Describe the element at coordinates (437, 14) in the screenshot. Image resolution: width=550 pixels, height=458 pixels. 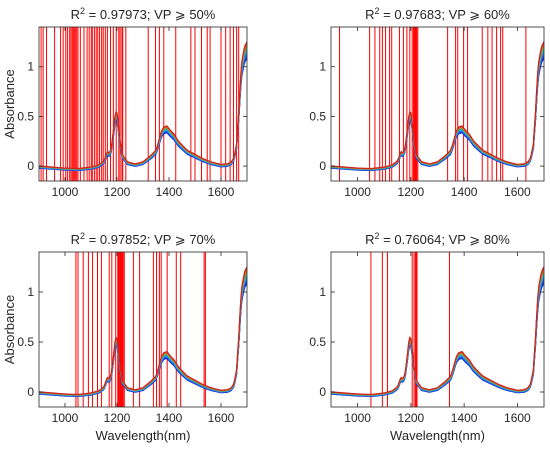
I see `chart-title: R2 = 0.97683; VP ⩾ 60%` at that location.